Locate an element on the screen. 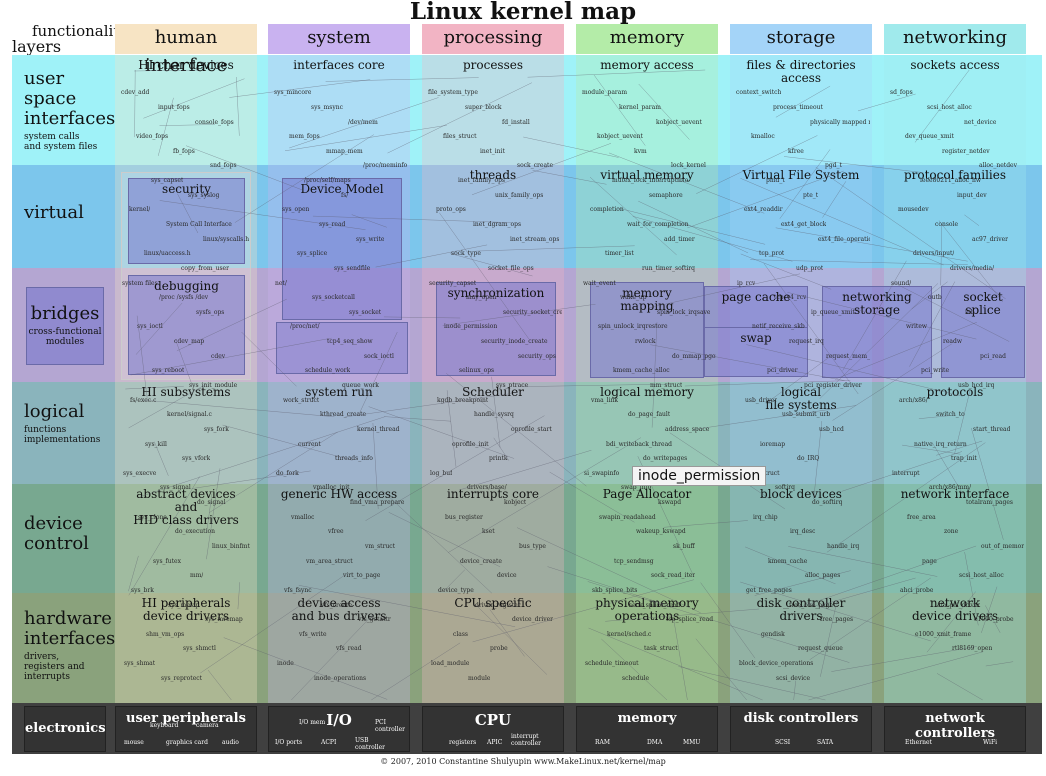  cell-r0-5: sockets access is located at coordinates (955, 65).